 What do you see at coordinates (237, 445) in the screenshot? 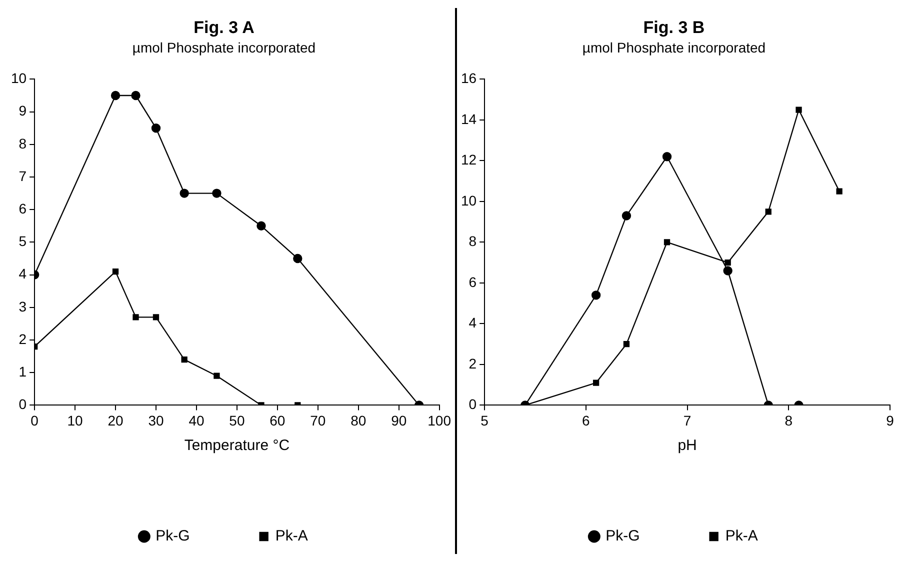
I see `x-axis-title: Temperature °C` at bounding box center [237, 445].